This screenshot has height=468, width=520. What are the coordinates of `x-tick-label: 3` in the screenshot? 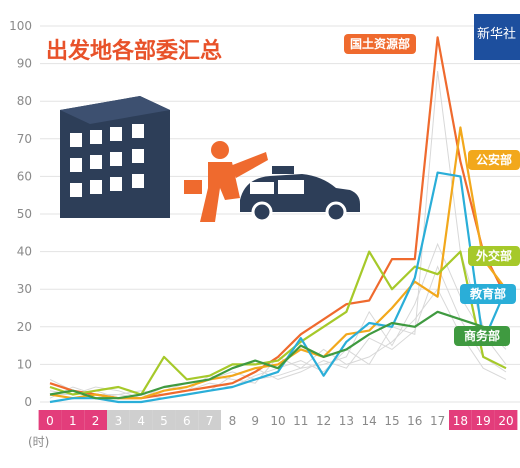 It's located at (119, 421).